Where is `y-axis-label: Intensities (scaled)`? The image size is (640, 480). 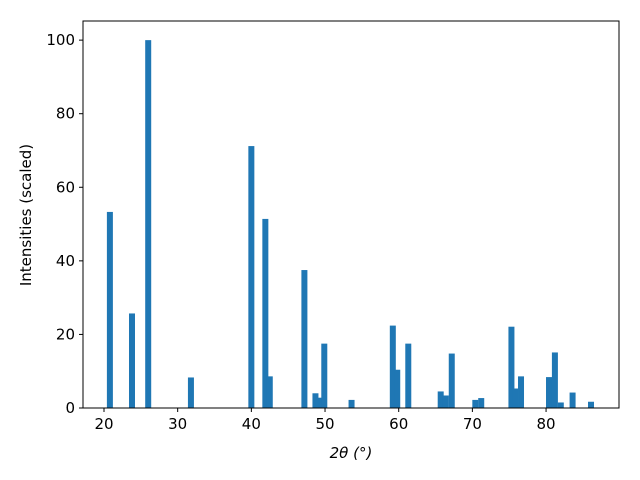 y-axis-label: Intensities (scaled) is located at coordinates (26, 215).